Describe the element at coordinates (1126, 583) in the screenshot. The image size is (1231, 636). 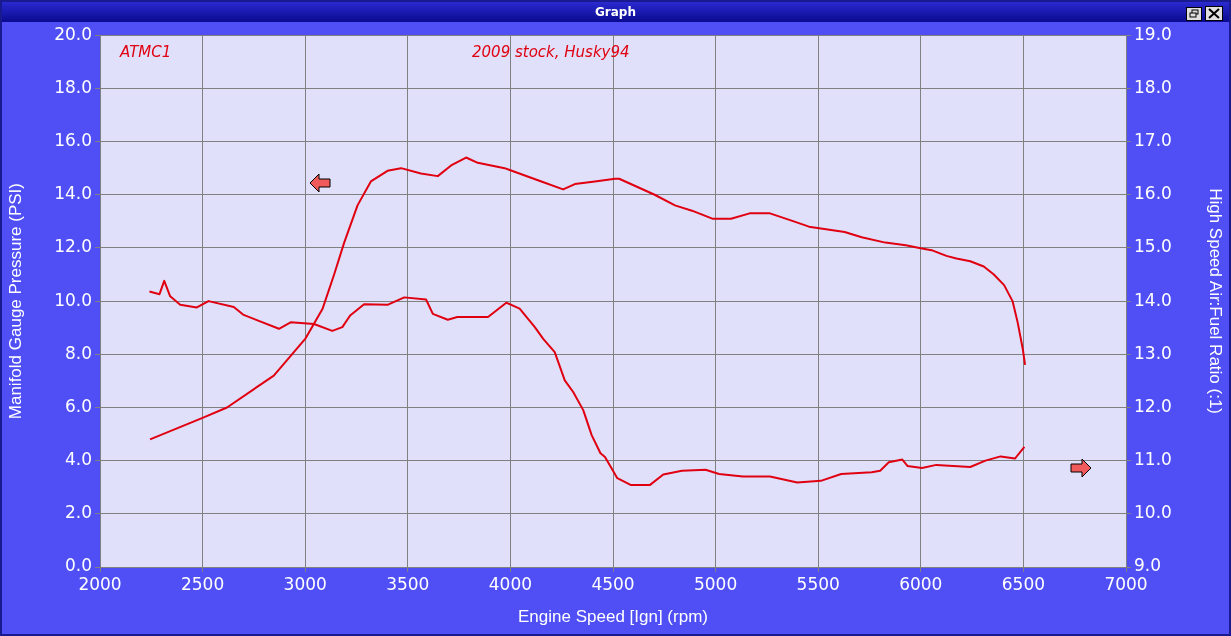
I see `x-tick-label: 7000` at that location.